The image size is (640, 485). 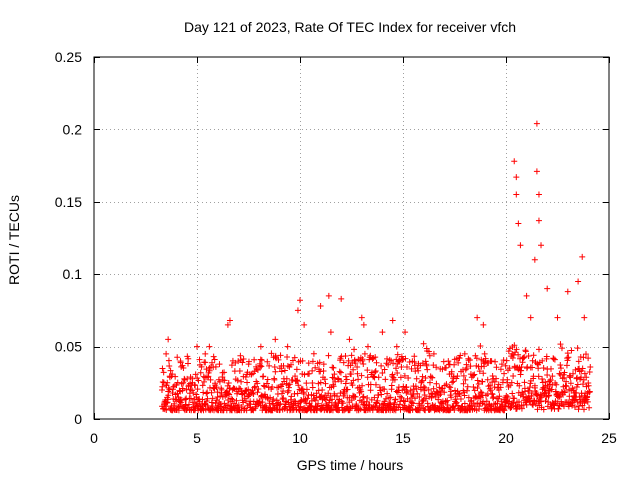 What do you see at coordinates (78, 419) in the screenshot?
I see `y-tick-label: 0` at bounding box center [78, 419].